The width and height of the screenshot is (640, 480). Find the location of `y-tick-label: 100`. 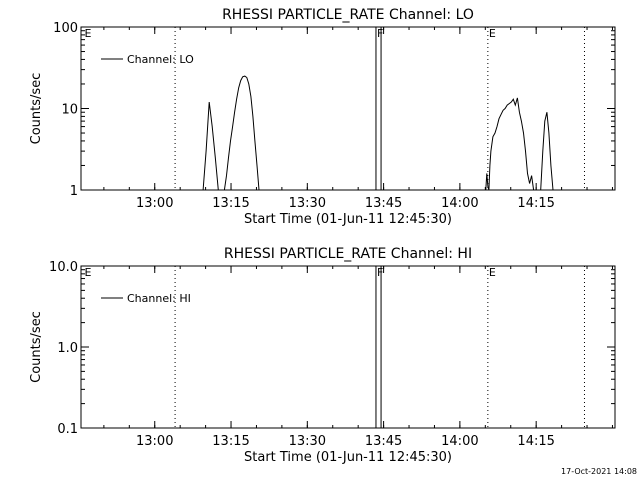

y-tick-label: 100 is located at coordinates (65, 28).